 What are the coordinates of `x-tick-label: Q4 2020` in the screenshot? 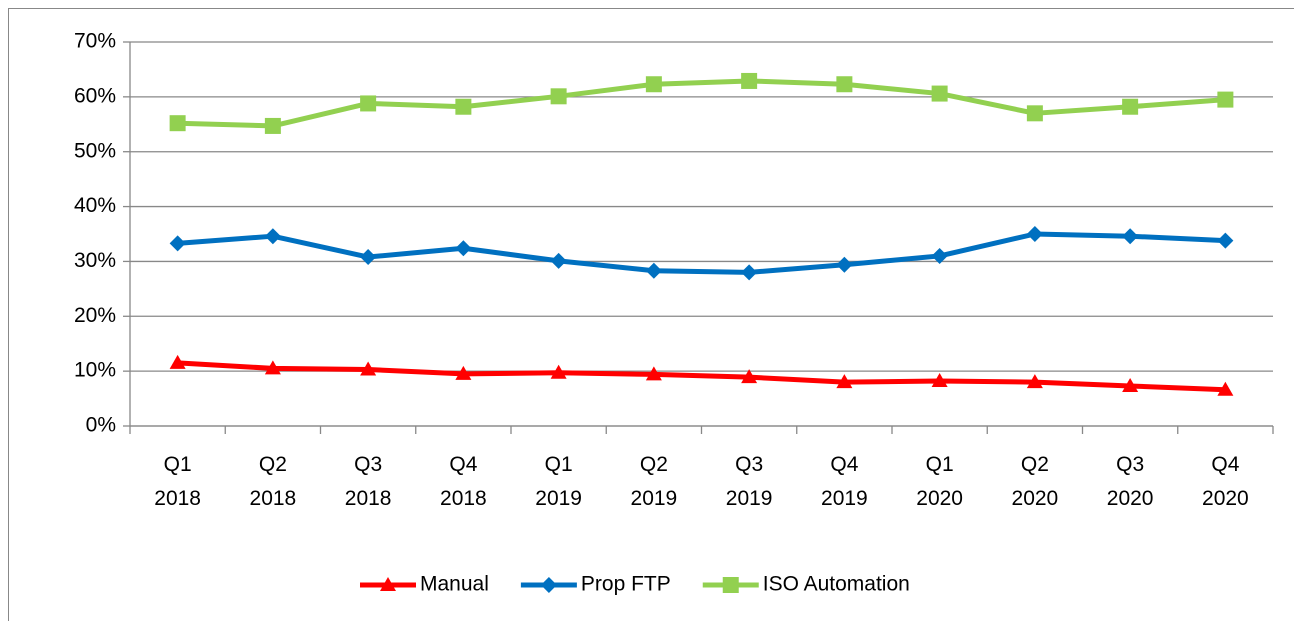 It's located at (1225, 481).